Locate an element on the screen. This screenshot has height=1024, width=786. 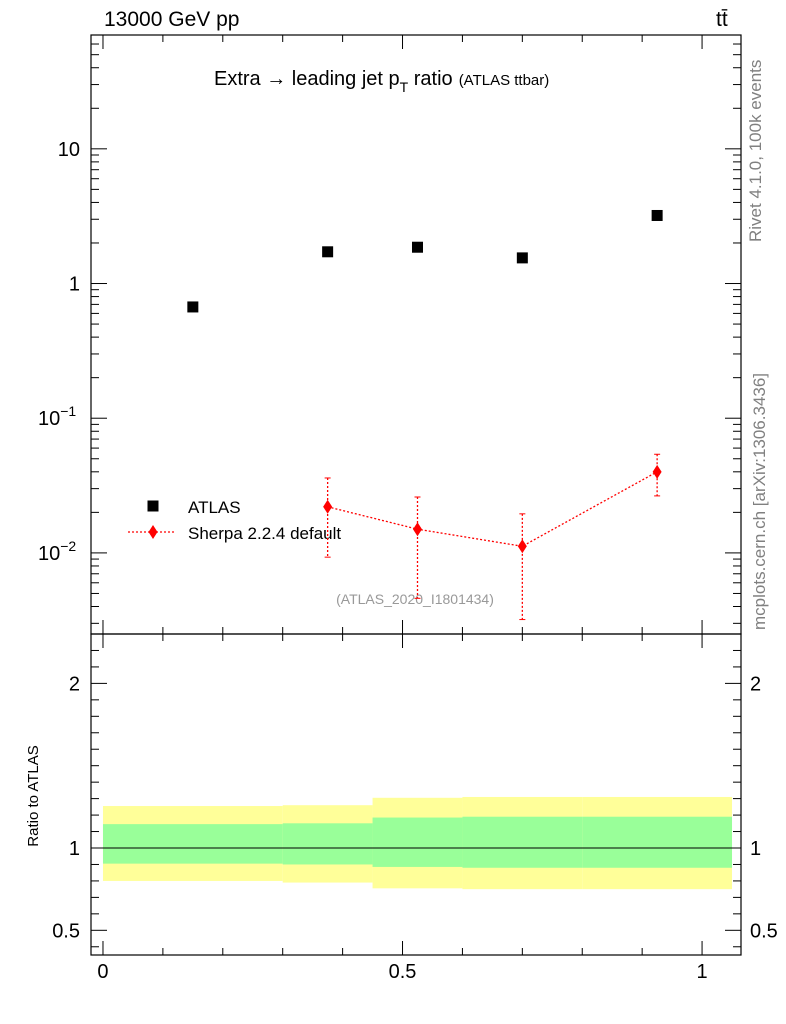
ratio-y-tick-label-left: 1 is located at coordinates (74, 849).